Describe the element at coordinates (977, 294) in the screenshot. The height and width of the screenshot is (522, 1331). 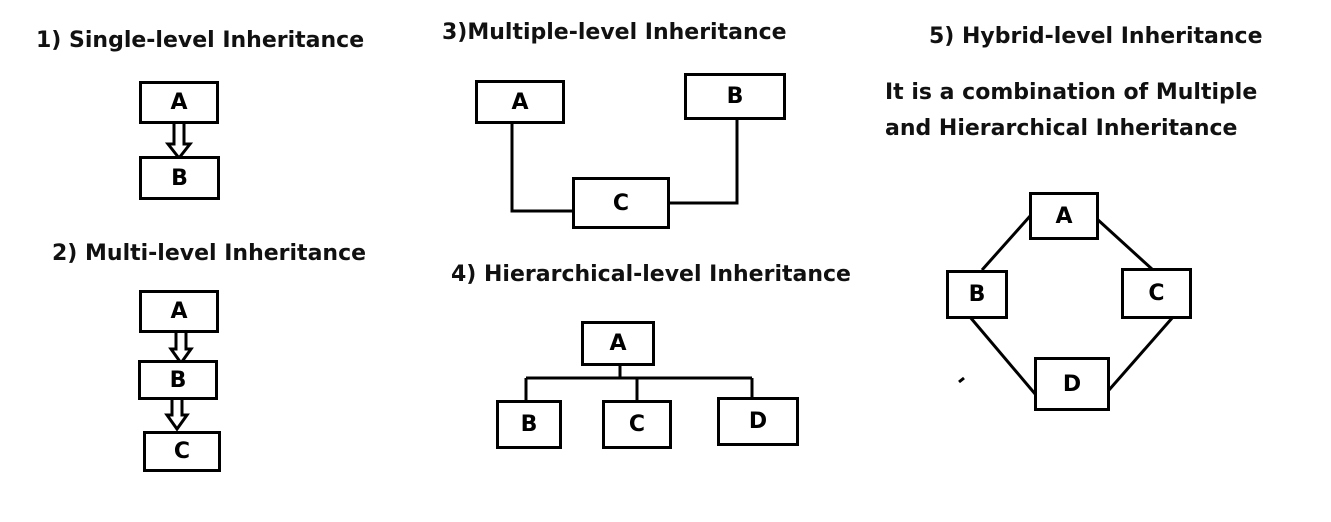
I see `hybrid-node-b: B` at that location.